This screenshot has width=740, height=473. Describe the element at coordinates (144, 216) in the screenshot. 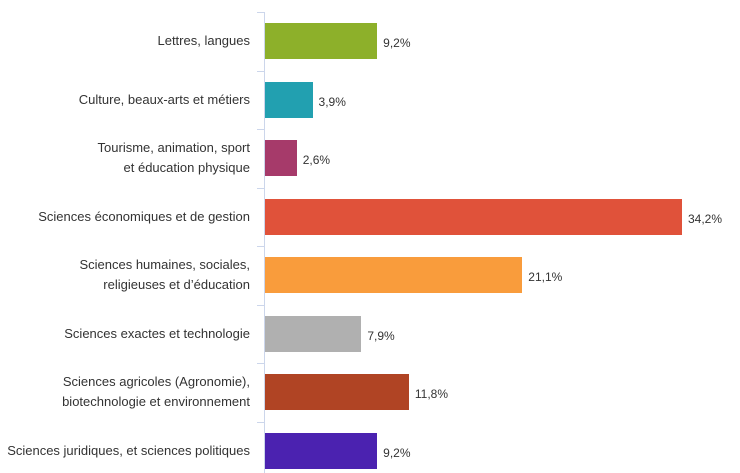

I see `category-label: Sciences économiques et de gestion` at that location.